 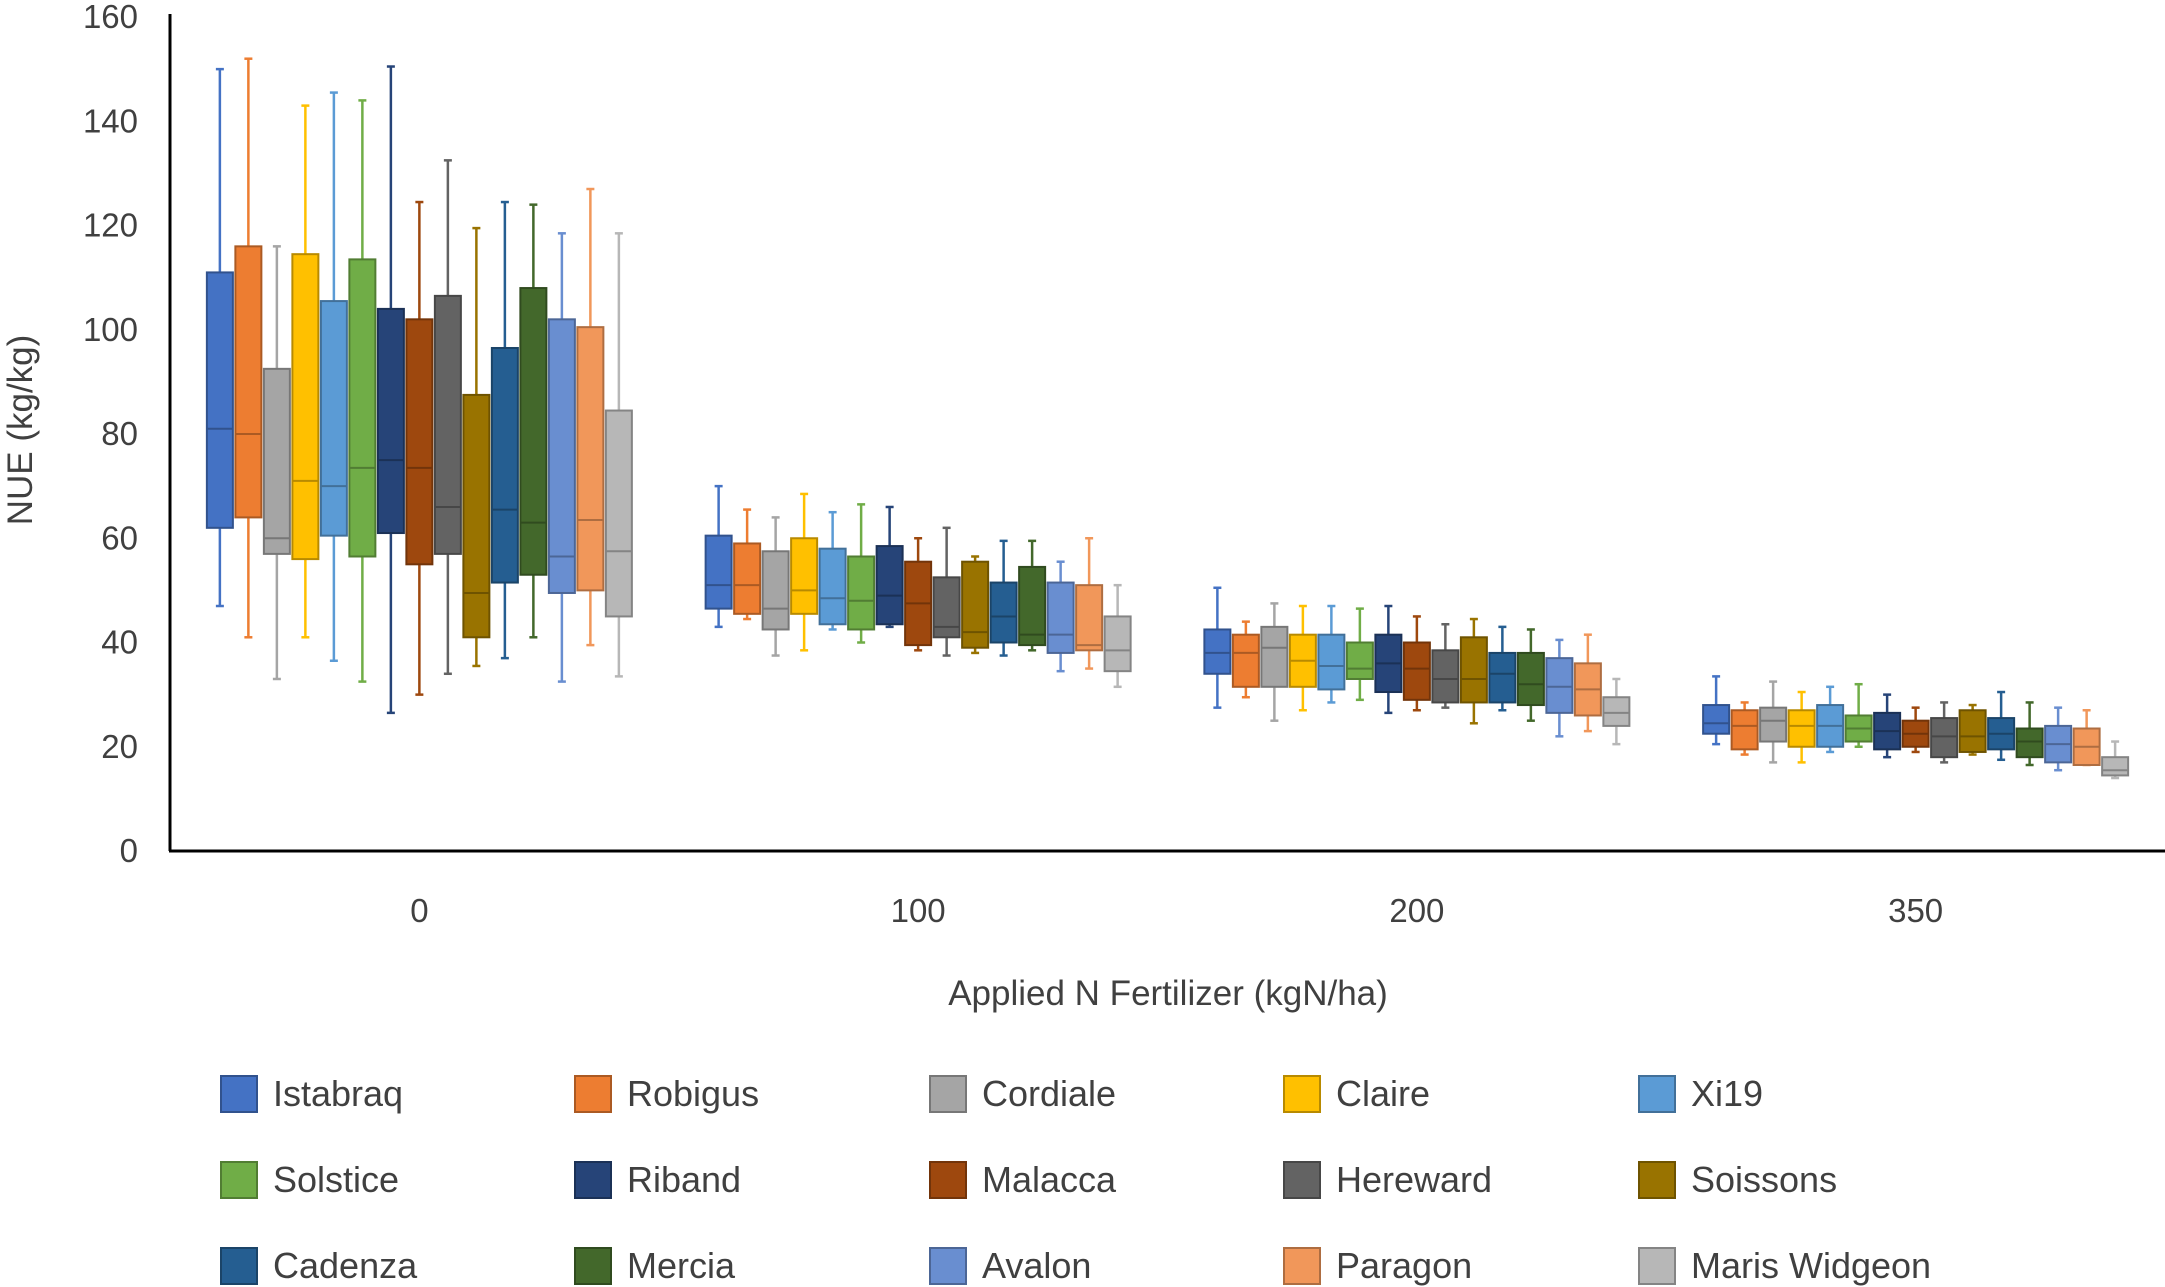 I want to click on y-tick-label: 80, so click(x=119, y=433).